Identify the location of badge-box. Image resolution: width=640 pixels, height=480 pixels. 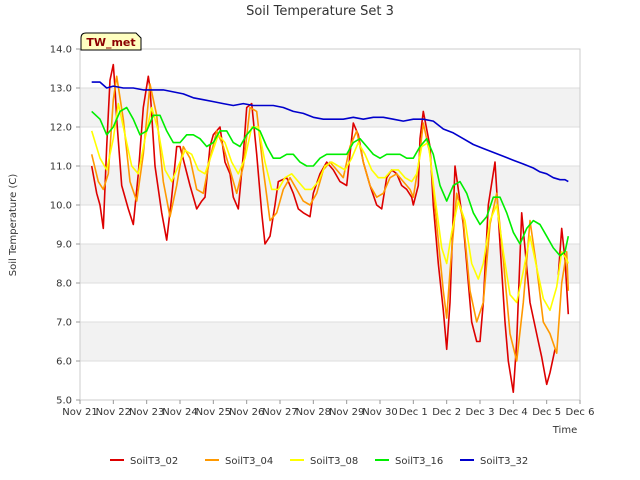
(111, 41).